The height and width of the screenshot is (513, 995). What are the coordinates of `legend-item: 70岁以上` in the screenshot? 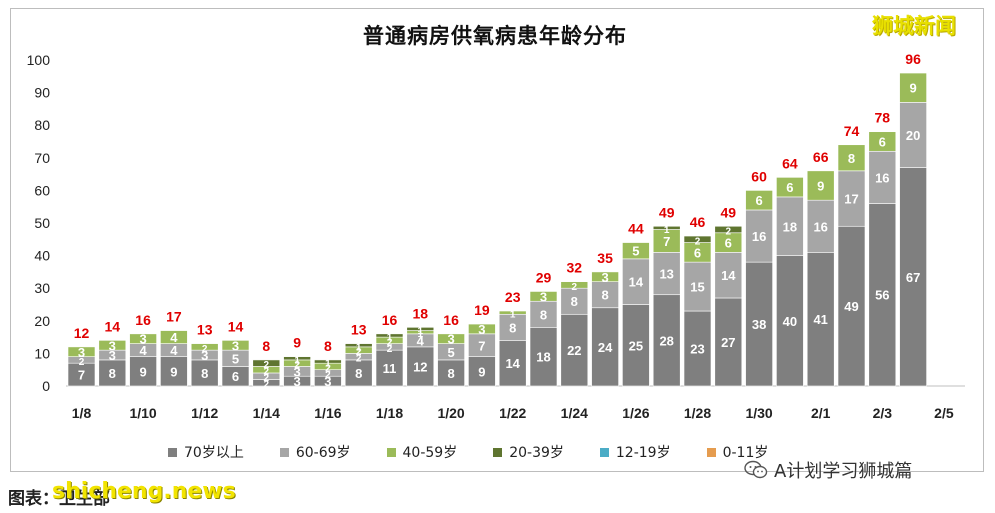 It's located at (206, 452).